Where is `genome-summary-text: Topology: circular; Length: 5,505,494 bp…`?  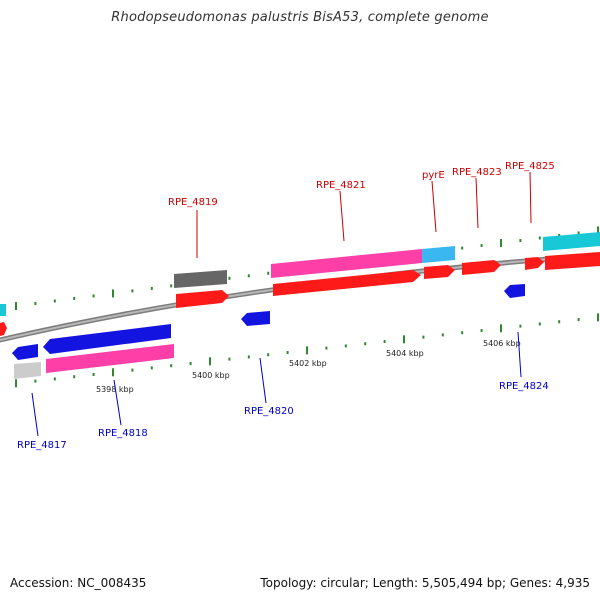
genome-summary-text: Topology: circular; Length: 5,505,494 bp… is located at coordinates (425, 583).